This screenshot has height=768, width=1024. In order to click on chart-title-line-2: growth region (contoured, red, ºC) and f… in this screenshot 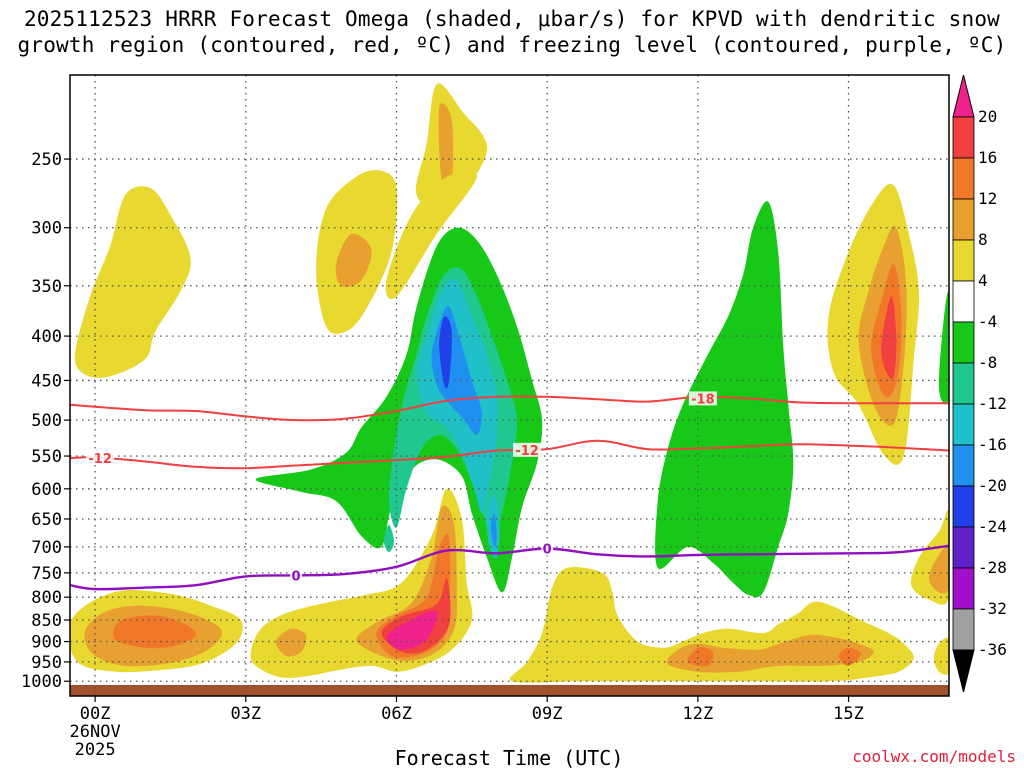, I will do `click(512, 45)`.